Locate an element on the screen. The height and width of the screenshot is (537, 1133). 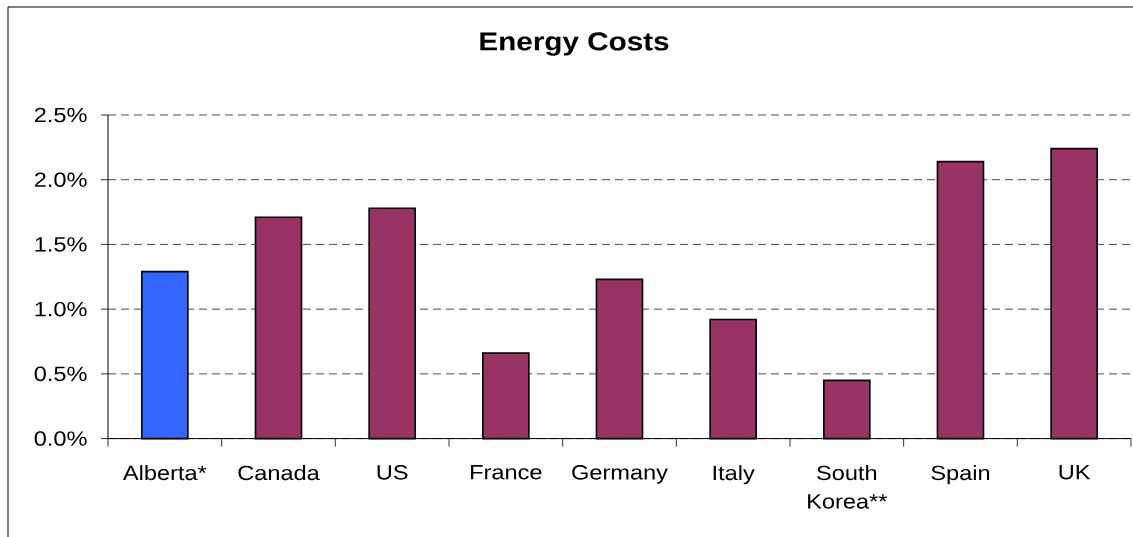
y-tick-label: 1.0% is located at coordinates (61, 309).